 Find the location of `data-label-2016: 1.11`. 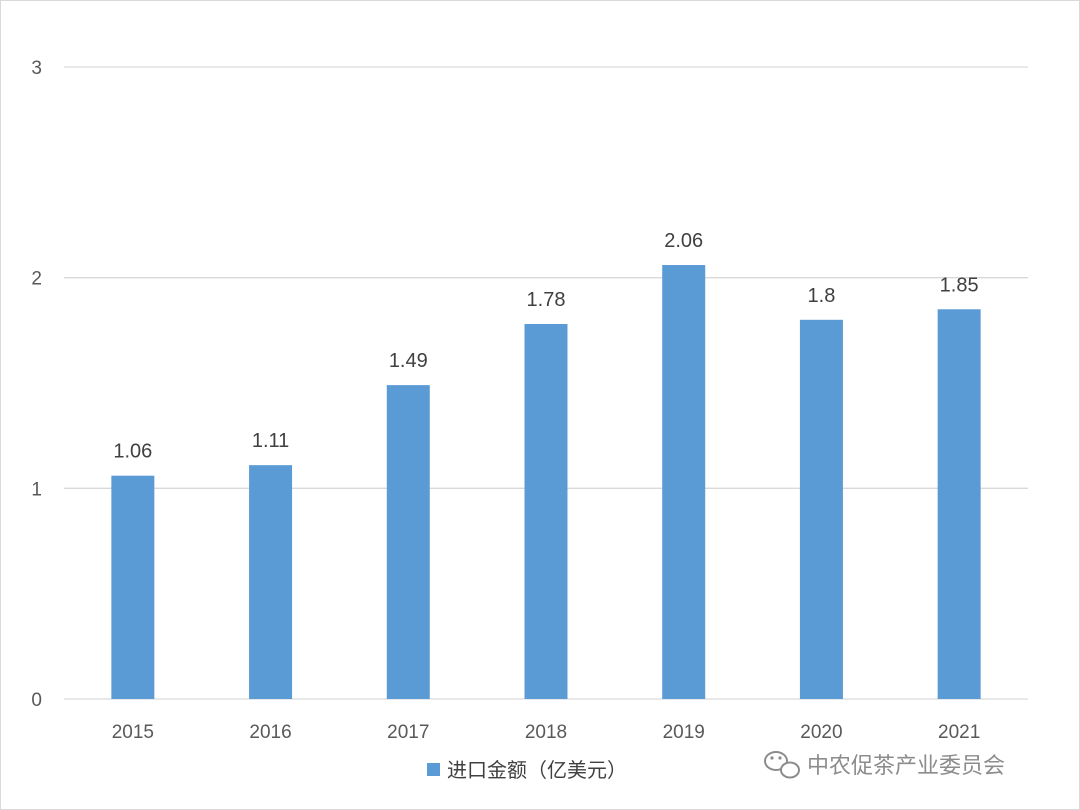

data-label-2016: 1.11 is located at coordinates (270, 441).